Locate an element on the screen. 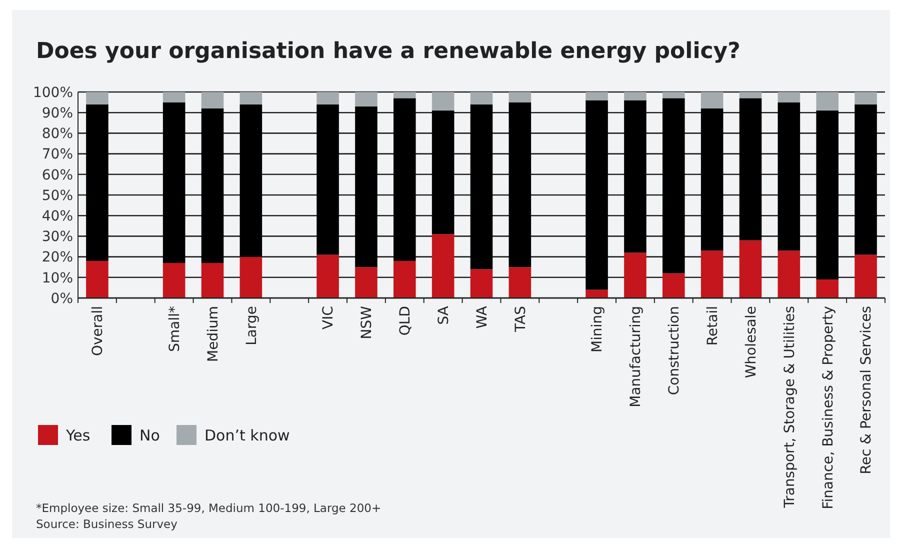 The width and height of the screenshot is (900, 548). x-tick-label: Wholesale is located at coordinates (751, 342).